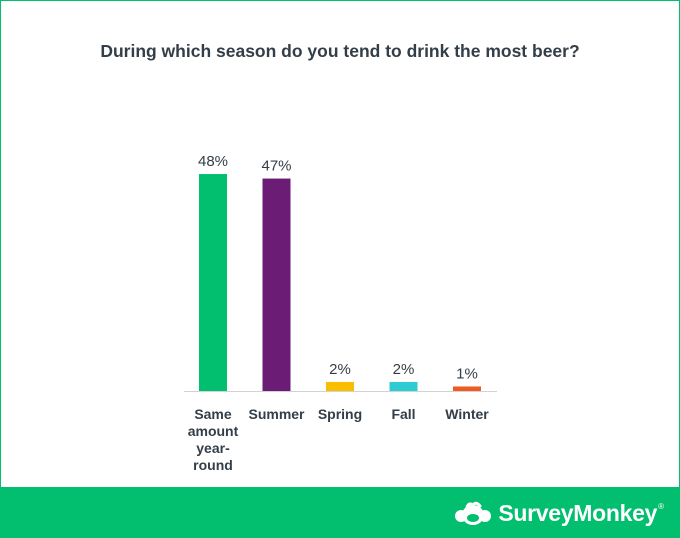 This screenshot has height=538, width=680. Describe the element at coordinates (213, 161) in the screenshot. I see `data-label: 48%` at that location.